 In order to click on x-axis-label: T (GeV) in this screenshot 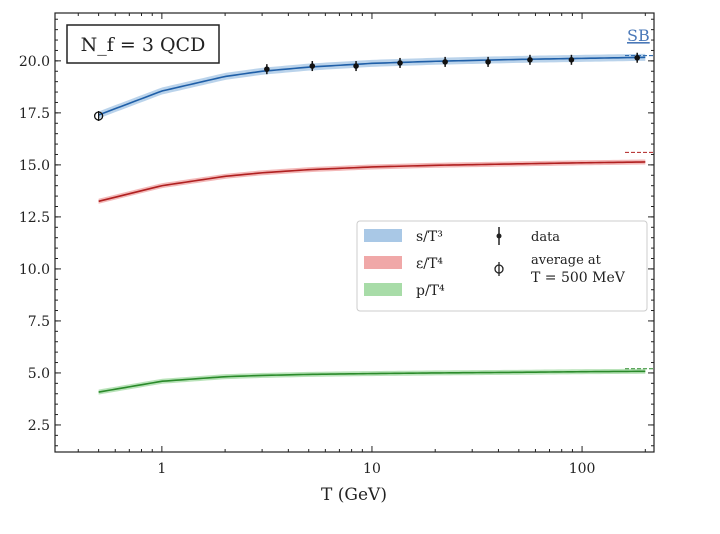, I will do `click(354, 495)`.